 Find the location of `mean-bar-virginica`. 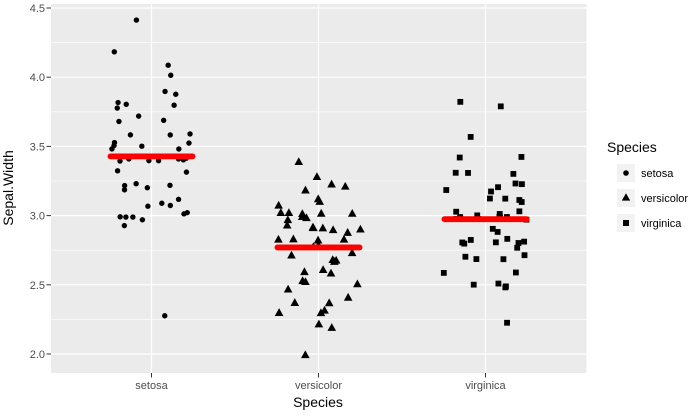

mean-bar-virginica is located at coordinates (485, 219).